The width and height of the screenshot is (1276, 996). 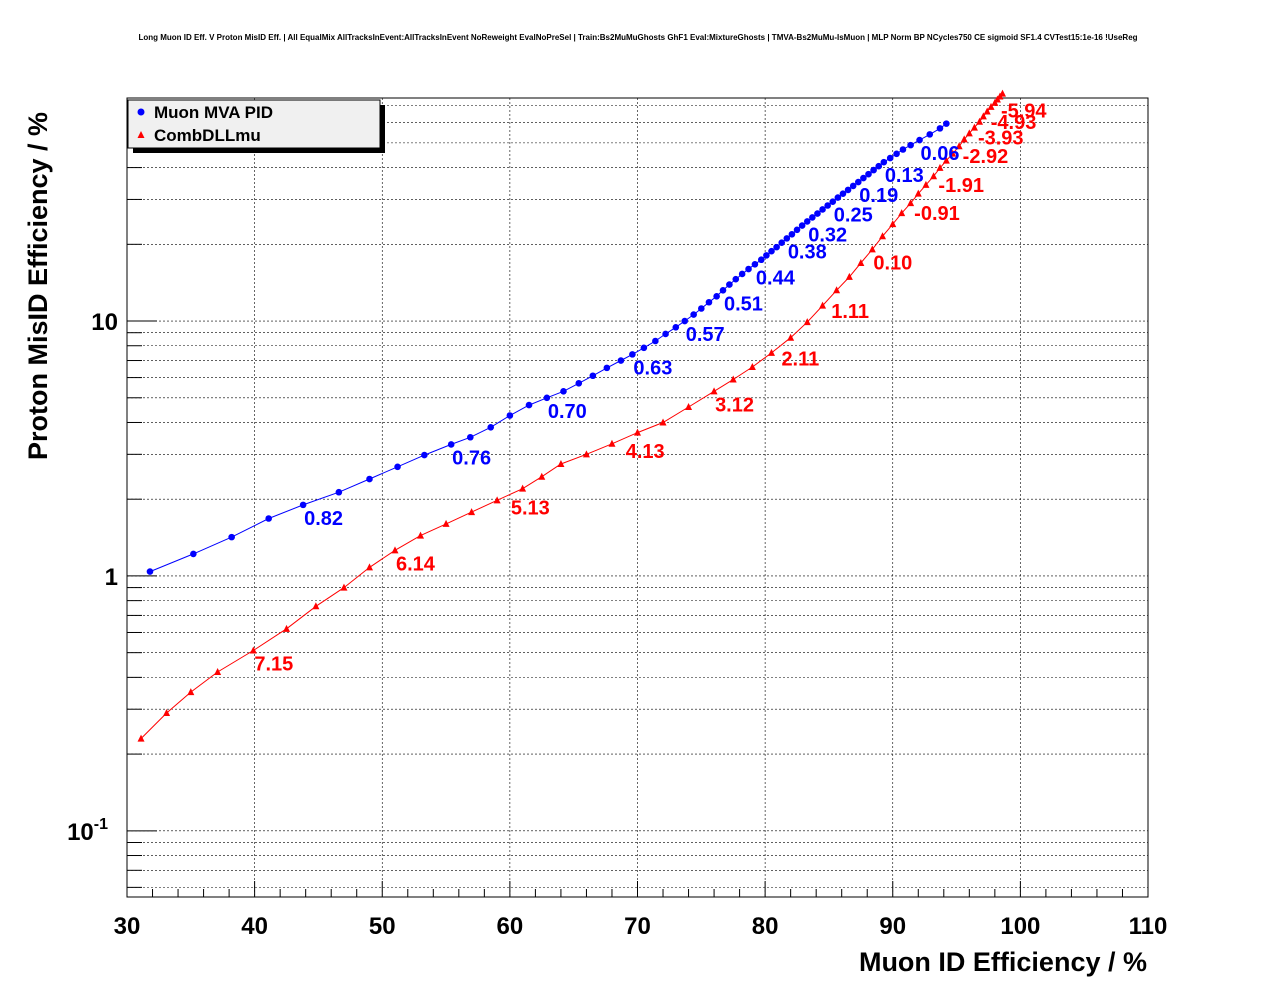 I want to click on legend-marker-mva, so click(x=141, y=112).